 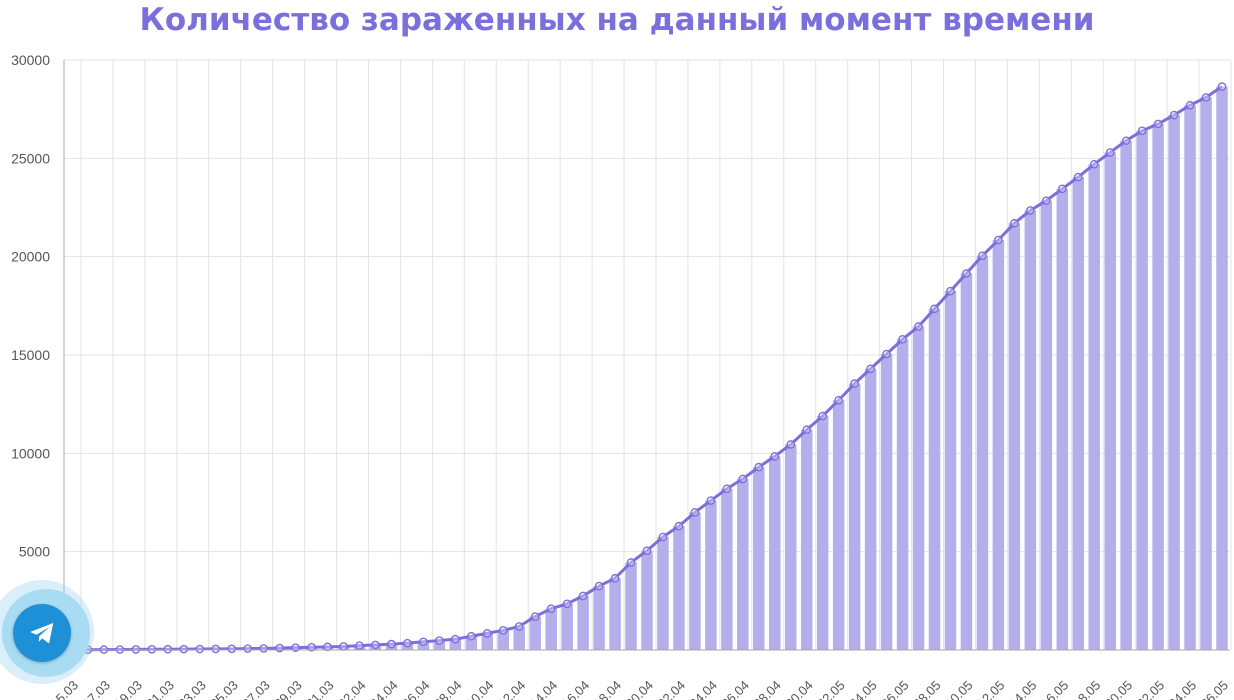 What do you see at coordinates (416, 689) in the screenshot?
I see `x-tick-label: 06.04` at bounding box center [416, 689].